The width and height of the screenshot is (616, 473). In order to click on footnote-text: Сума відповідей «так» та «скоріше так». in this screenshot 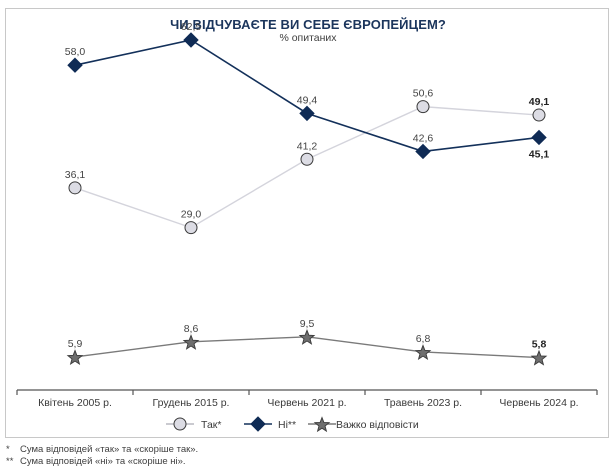, I will do `click(109, 449)`.